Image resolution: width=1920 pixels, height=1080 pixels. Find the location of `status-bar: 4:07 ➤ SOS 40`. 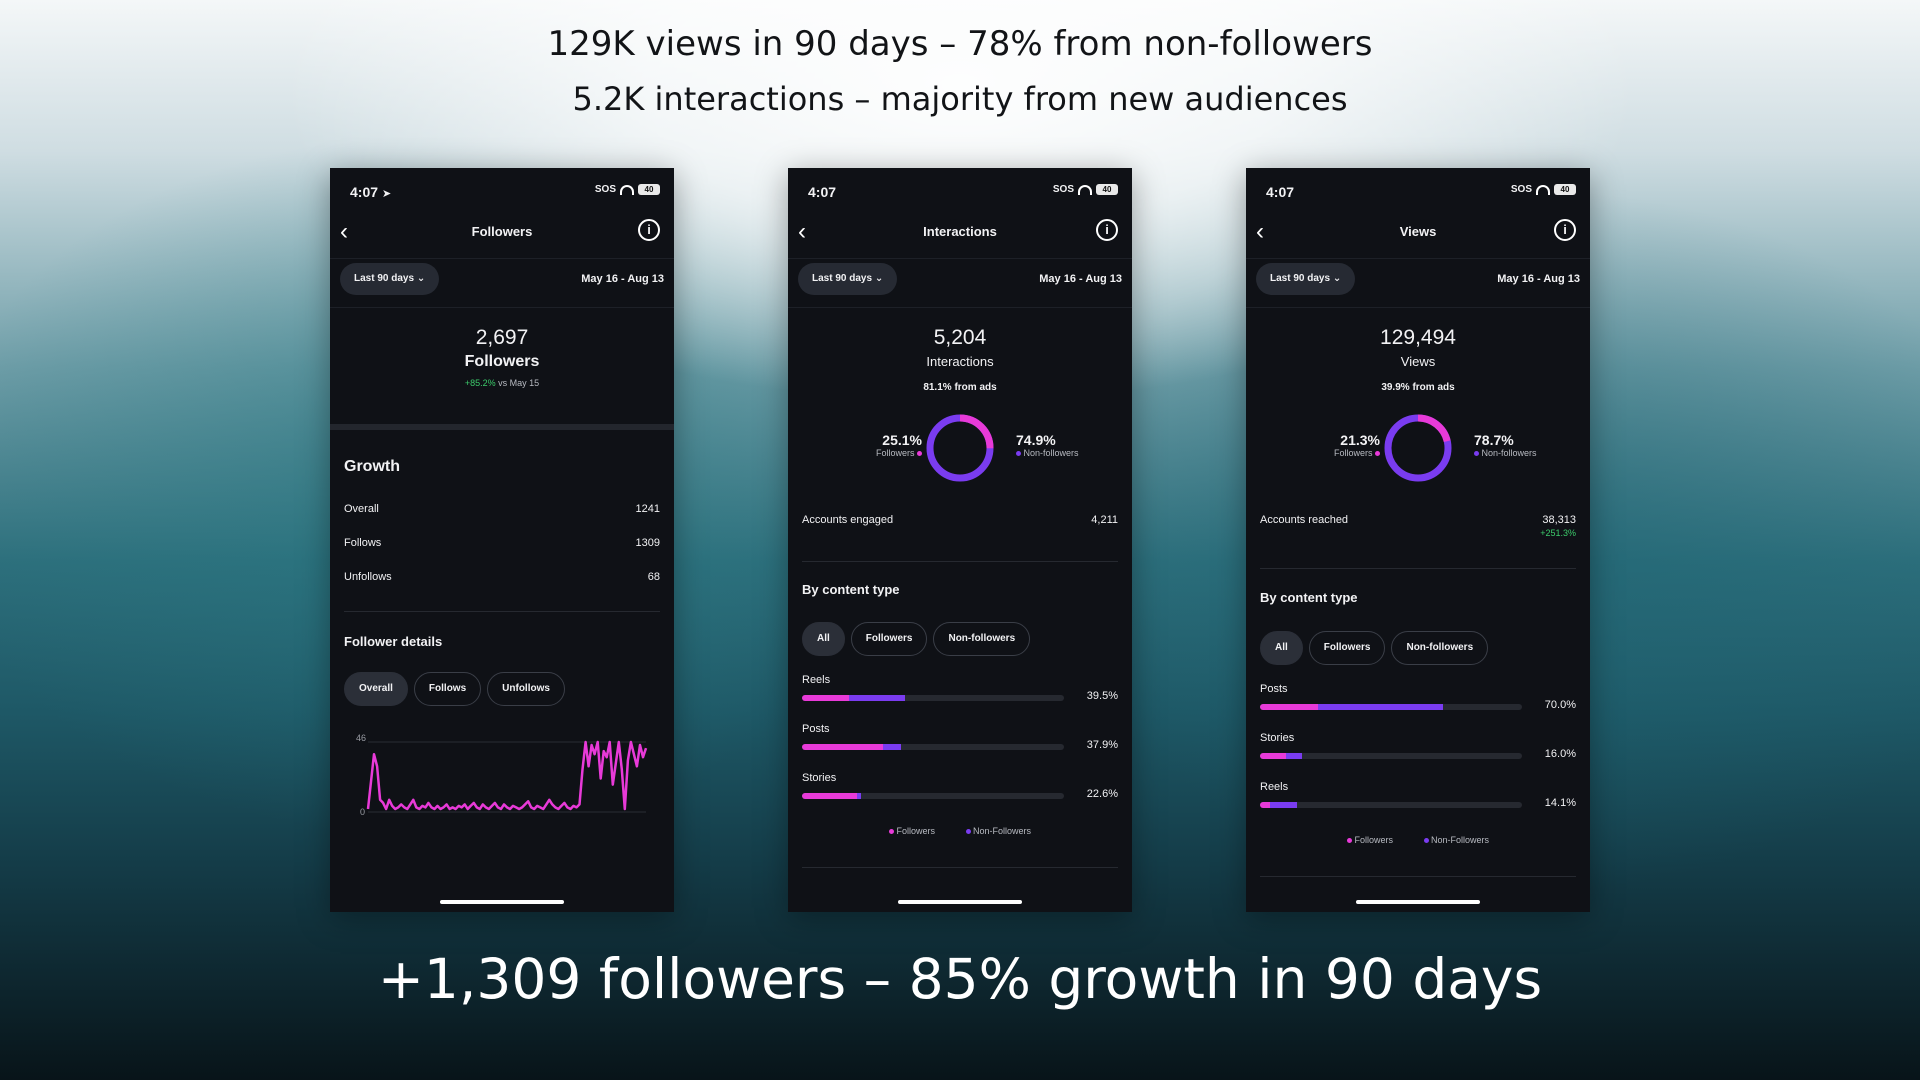

status-bar: 4:07 ➤ SOS 40 is located at coordinates (505, 192).